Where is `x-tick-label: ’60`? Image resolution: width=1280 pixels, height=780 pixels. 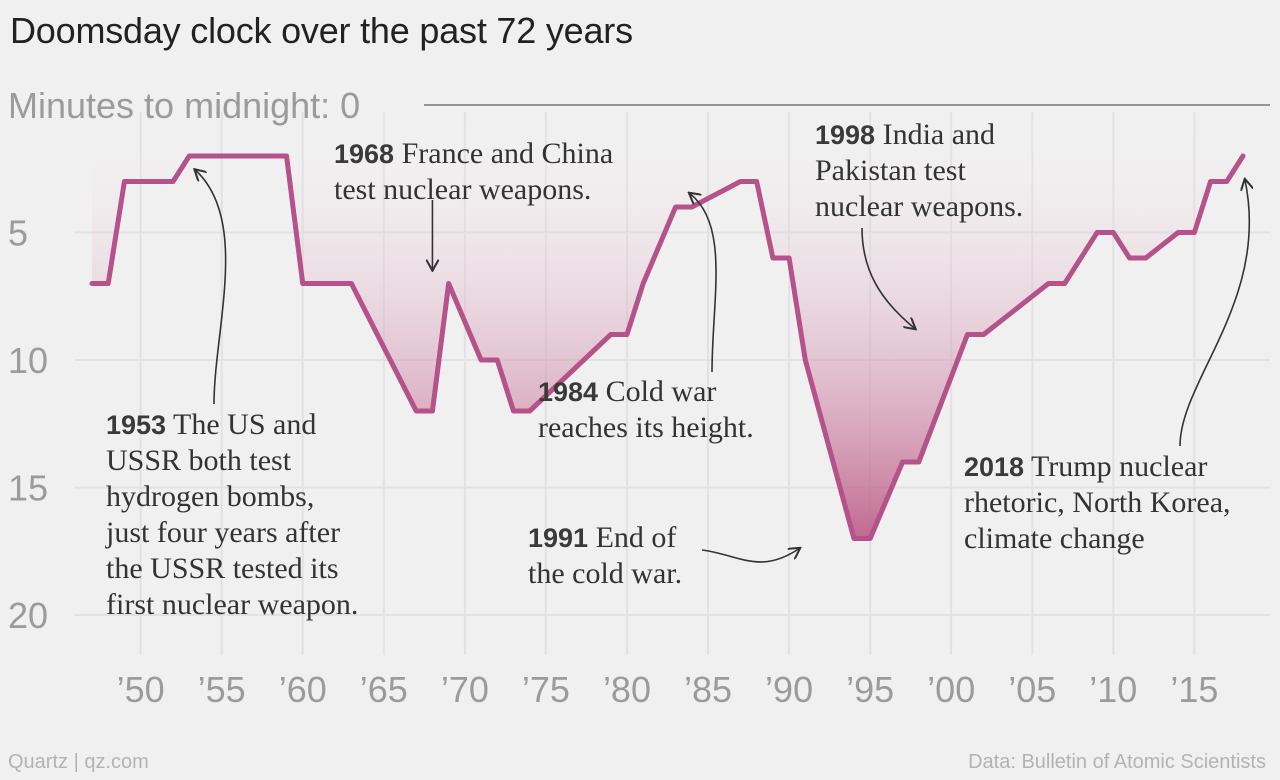 x-tick-label: ’60 is located at coordinates (303, 689).